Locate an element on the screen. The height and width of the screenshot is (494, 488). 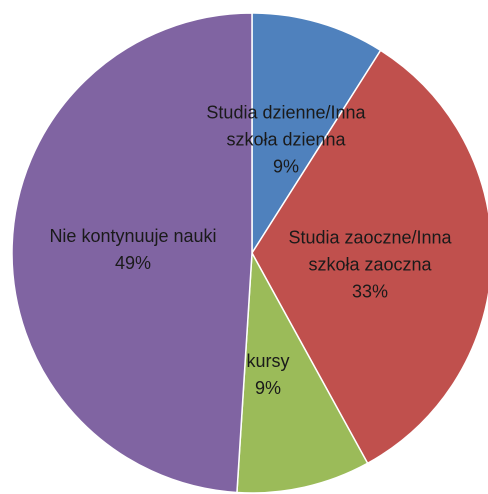
slice-label: Studia dzienne/Inna szkoła dzienna 9% is located at coordinates (286, 140).